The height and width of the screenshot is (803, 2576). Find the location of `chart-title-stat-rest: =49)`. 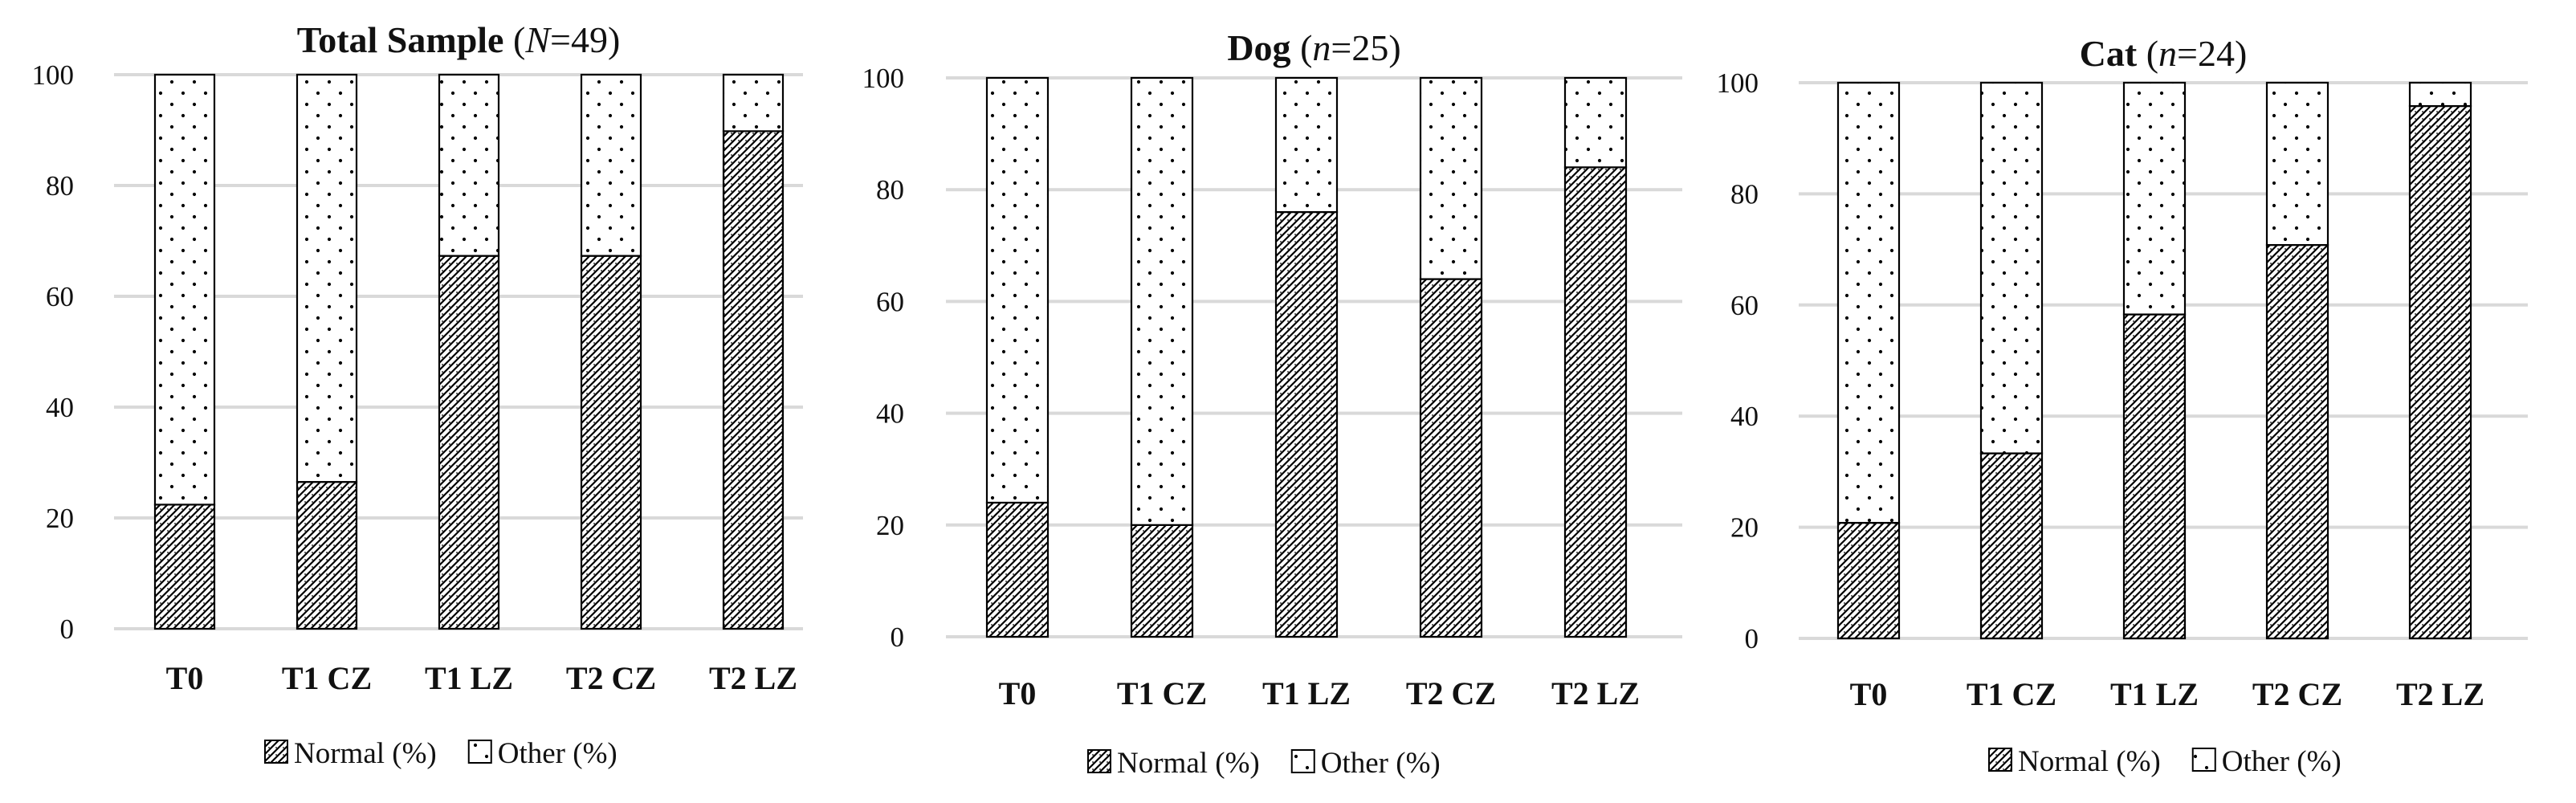

chart-title-stat-rest: =49) is located at coordinates (585, 40).